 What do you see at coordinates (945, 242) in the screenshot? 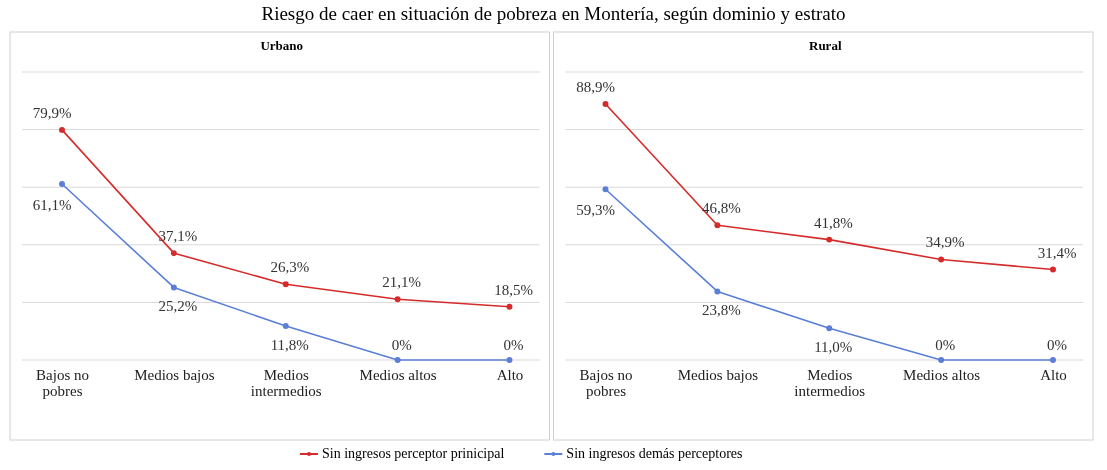
I see `data-label: 34,9%` at bounding box center [945, 242].